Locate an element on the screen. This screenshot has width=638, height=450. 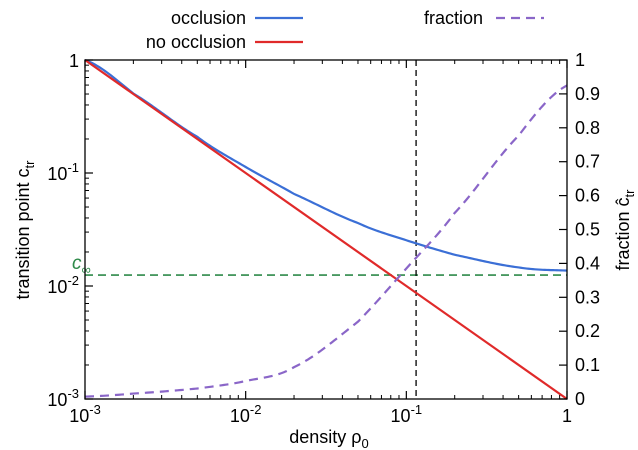
y-right-tick-label: 0.8 is located at coordinates (587, 128).